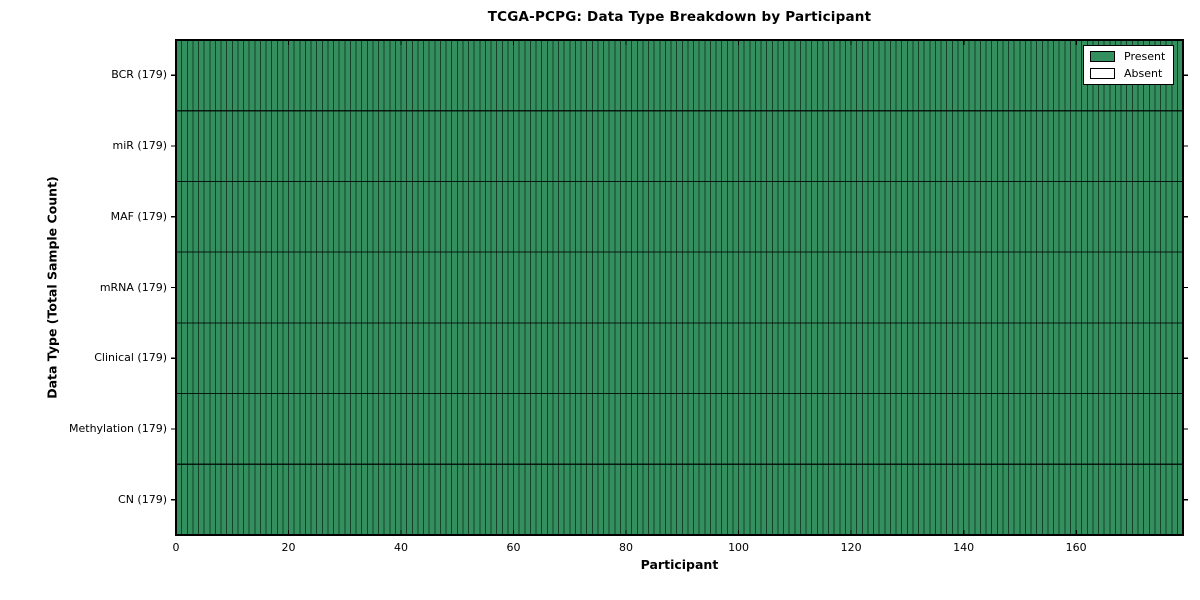  I want to click on x-axis-label: Participant, so click(679, 564).